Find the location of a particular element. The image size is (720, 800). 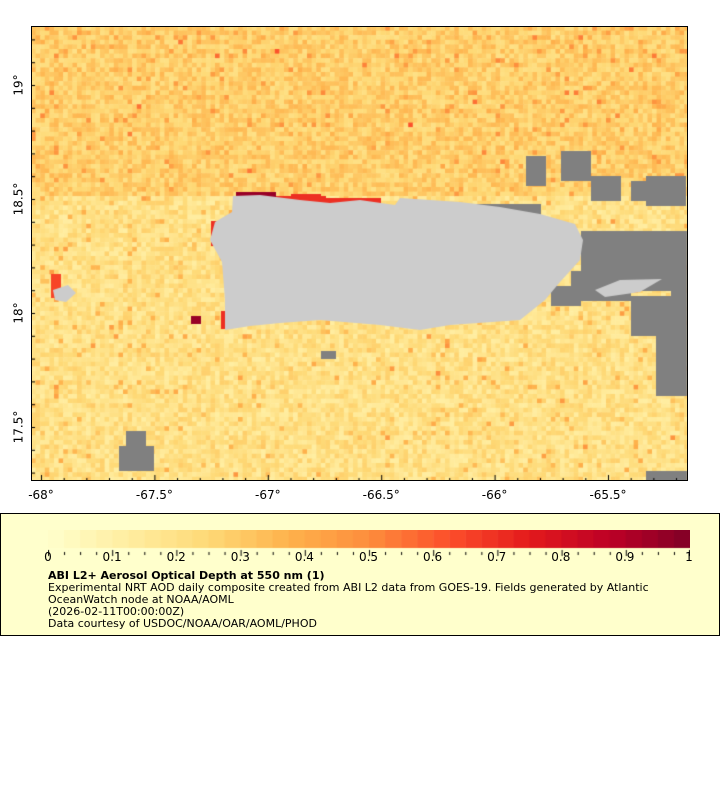

colorbar-tick-label: 0.2 is located at coordinates (176, 557).